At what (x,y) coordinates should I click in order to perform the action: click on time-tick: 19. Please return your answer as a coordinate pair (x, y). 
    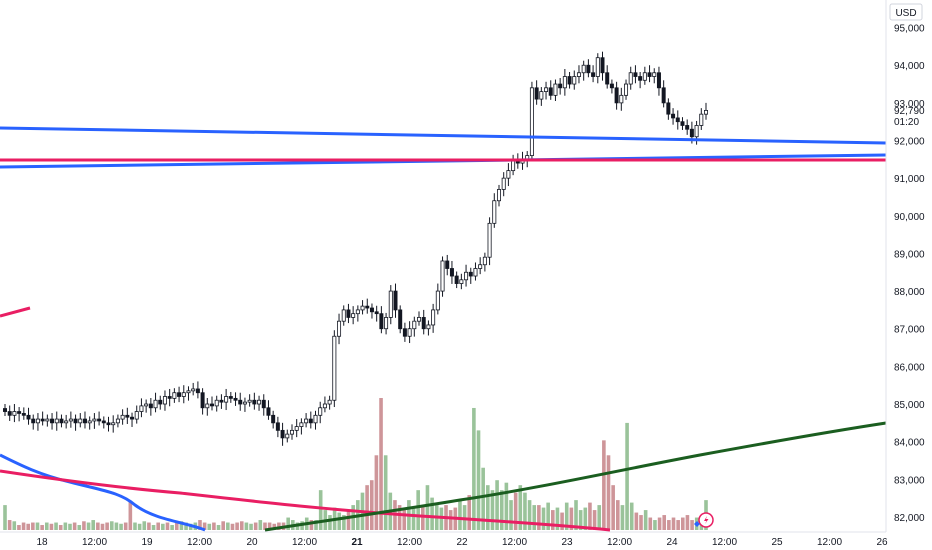
    Looking at the image, I should click on (147, 542).